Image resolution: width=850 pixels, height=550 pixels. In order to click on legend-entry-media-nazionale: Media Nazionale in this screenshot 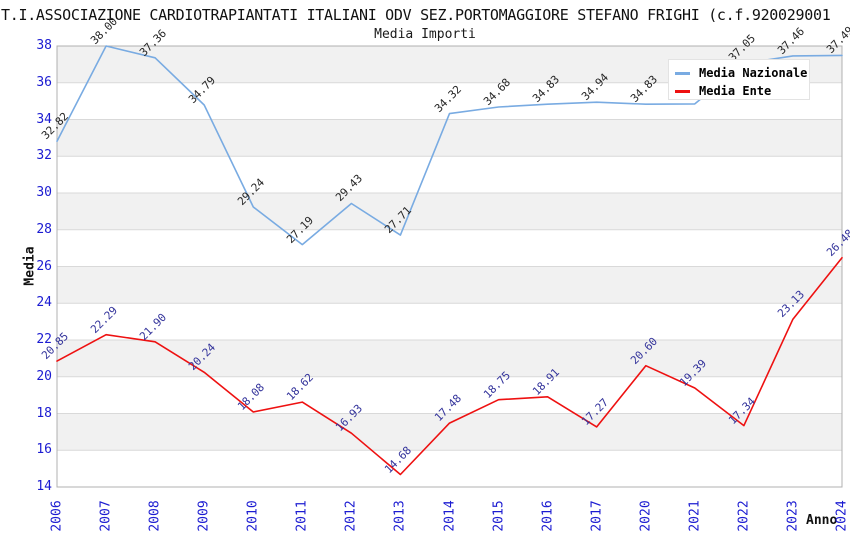, I will do `click(742, 73)`.